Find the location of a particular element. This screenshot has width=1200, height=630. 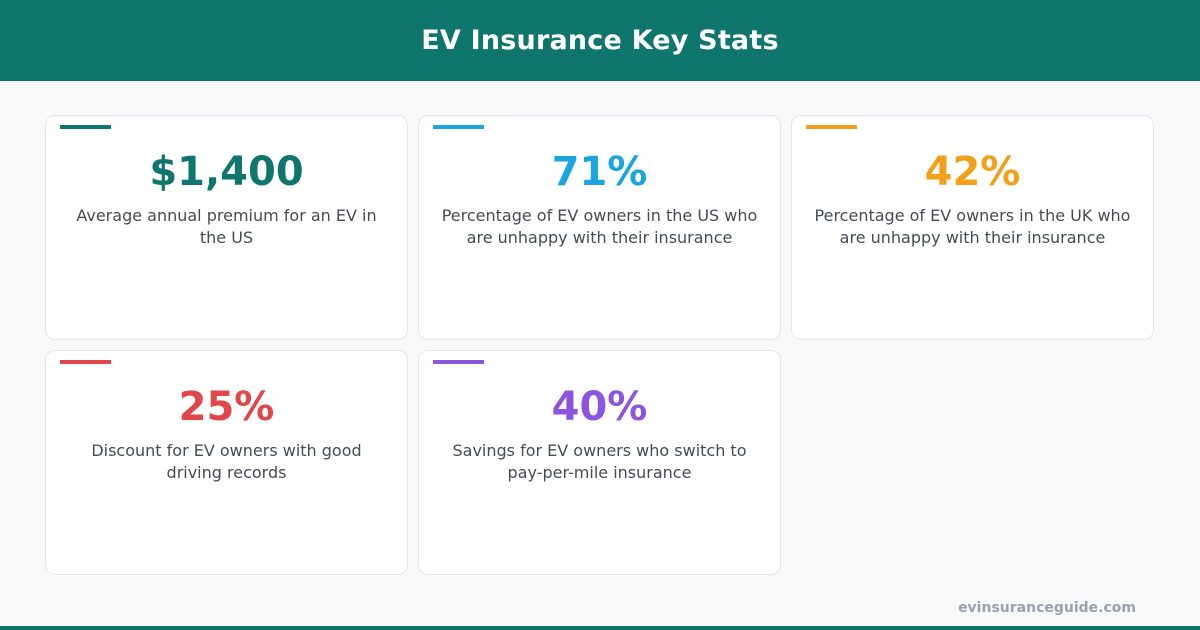

site-url: evinsuranceguide.com is located at coordinates (1047, 608).